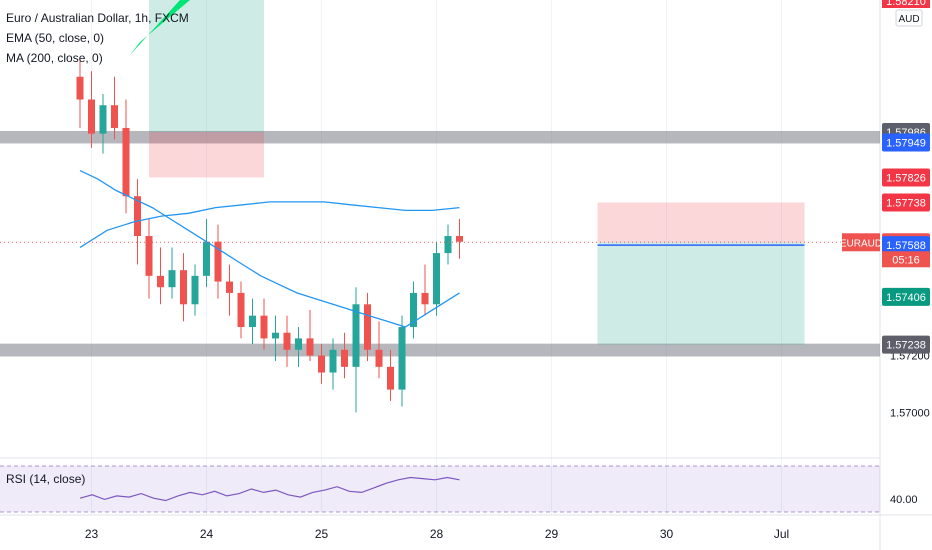  I want to click on price-badge-label: 1.57588, so click(906, 246).